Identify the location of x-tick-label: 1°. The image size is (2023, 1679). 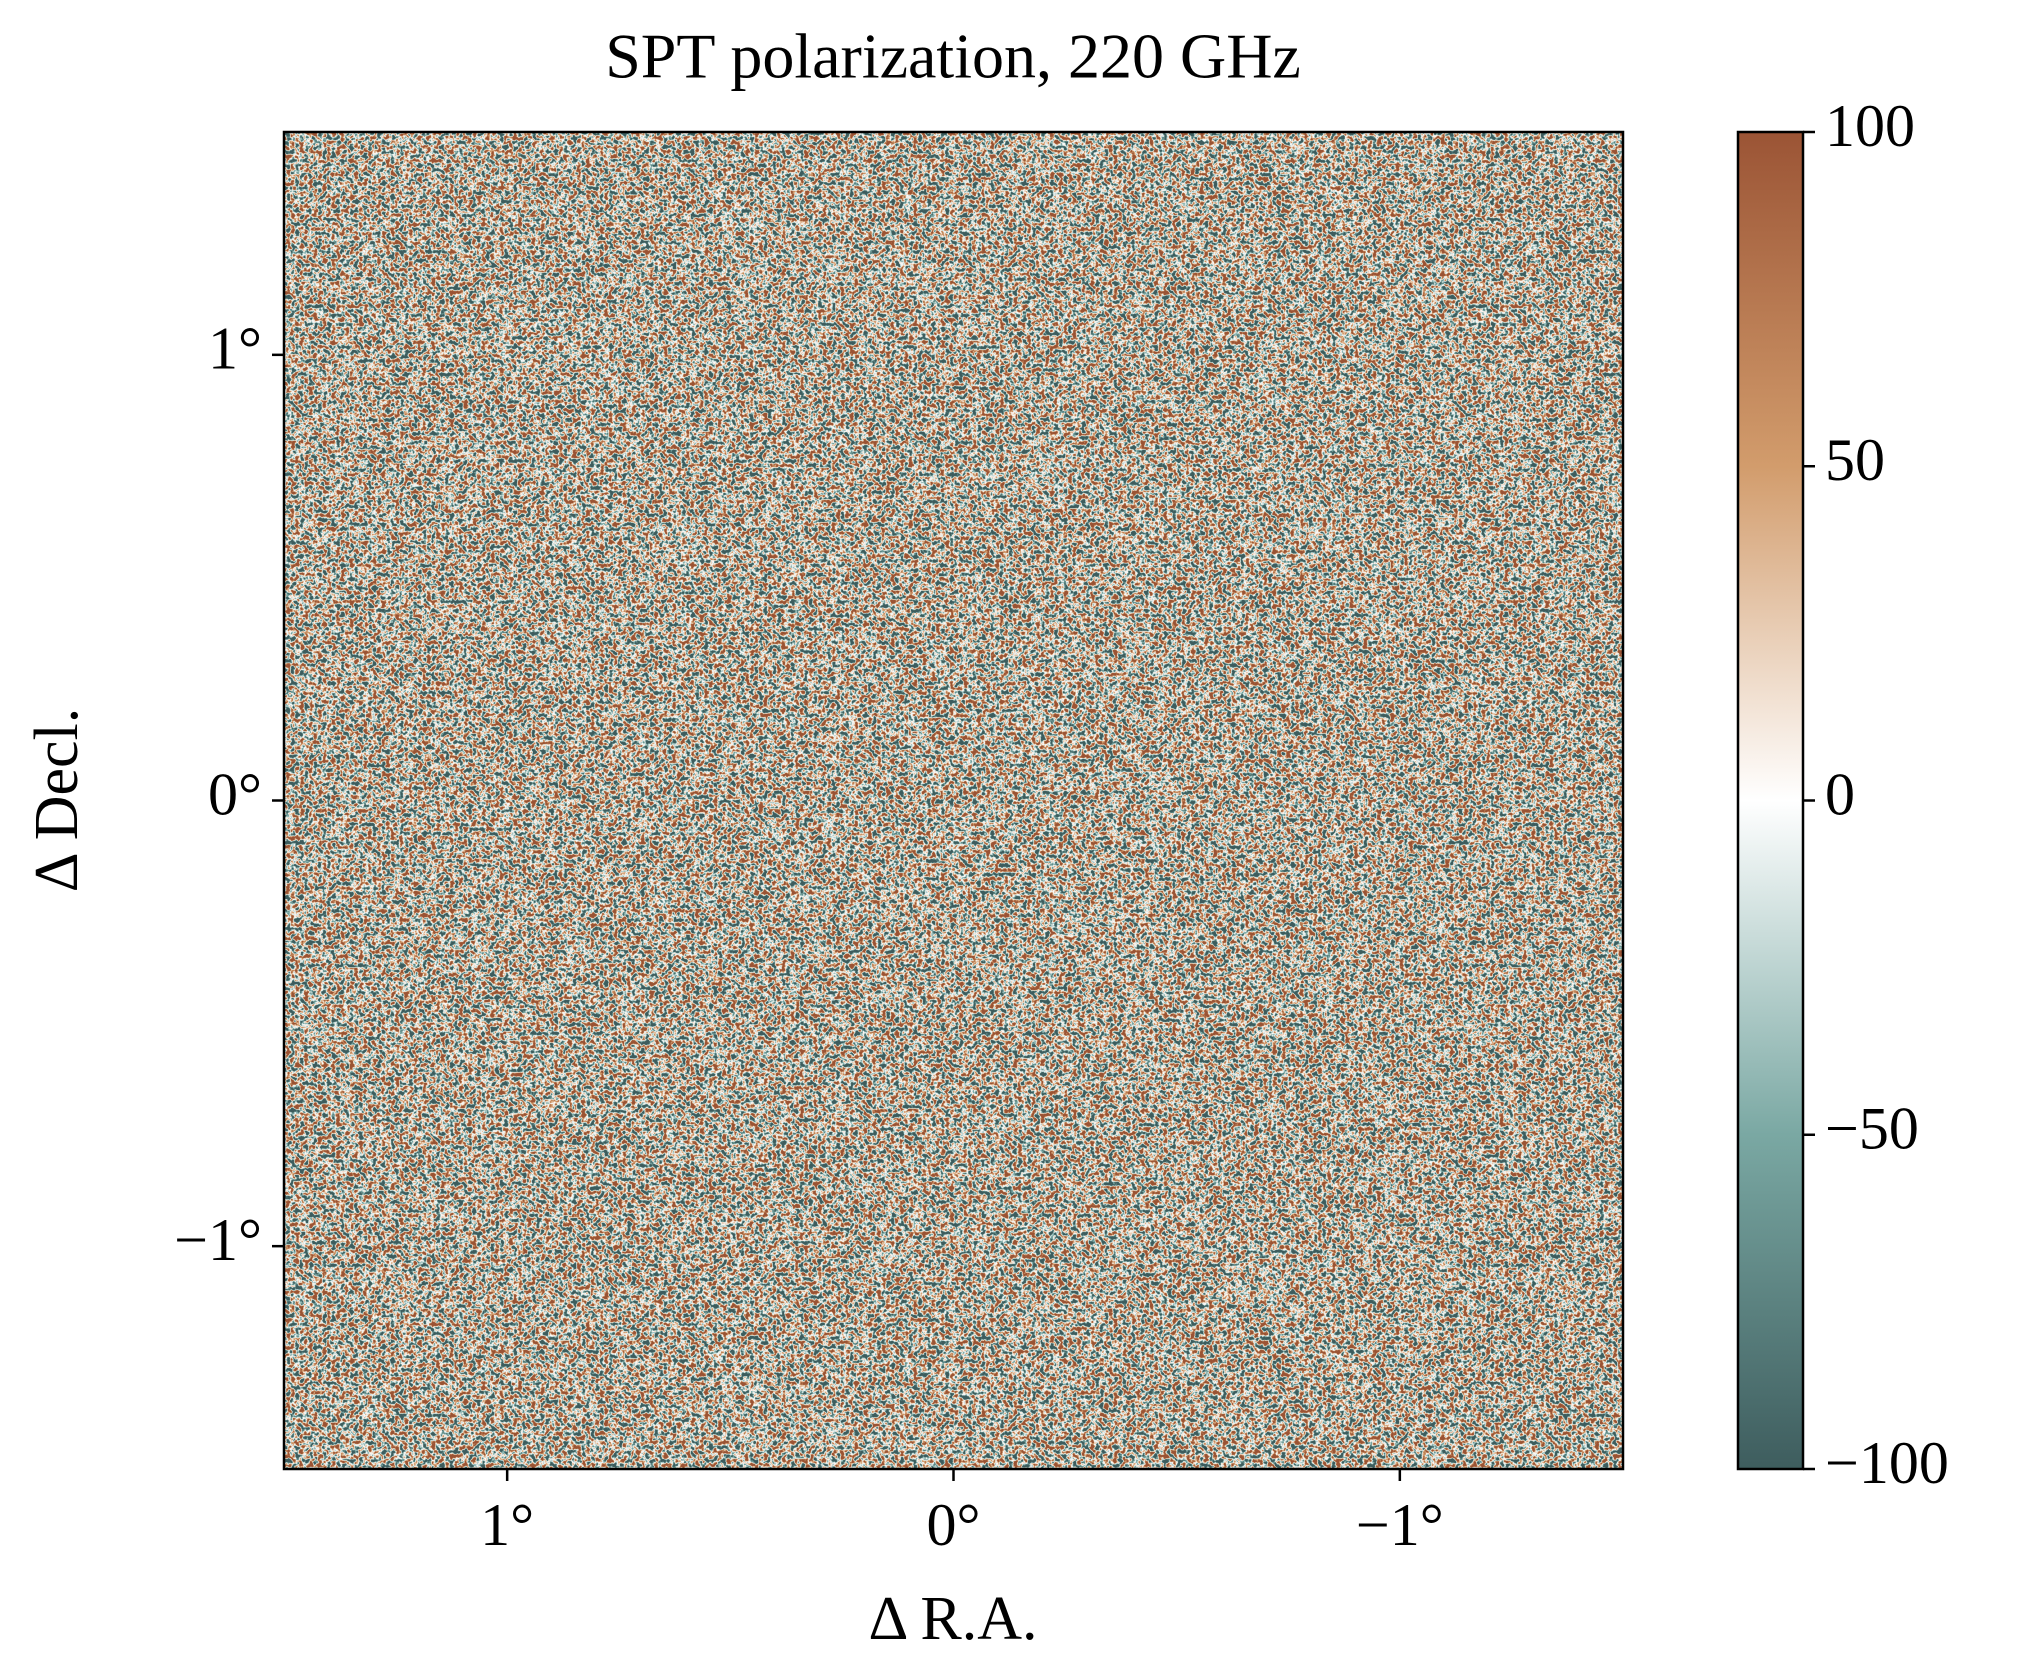
(507, 1525).